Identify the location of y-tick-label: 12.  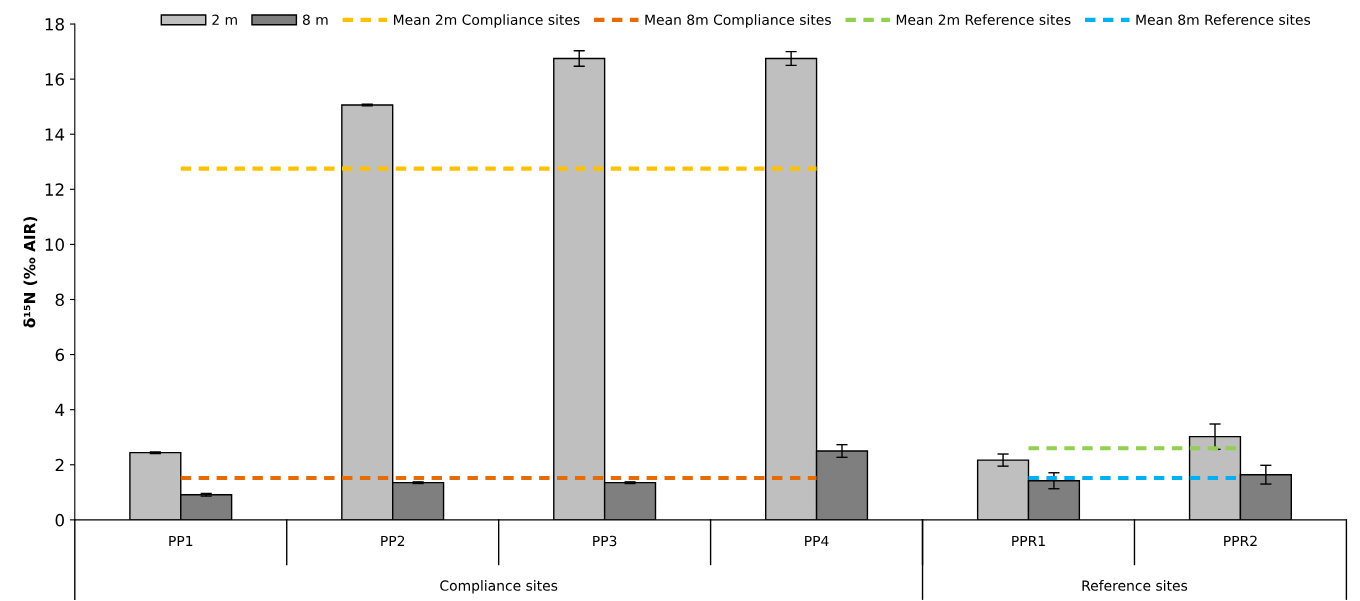
(54, 189).